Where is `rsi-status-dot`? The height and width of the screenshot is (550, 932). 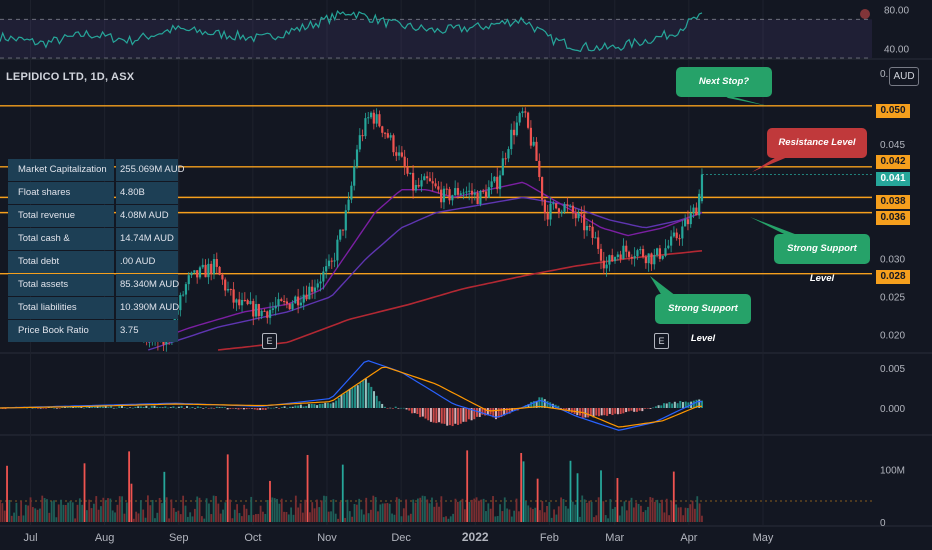 rsi-status-dot is located at coordinates (865, 14).